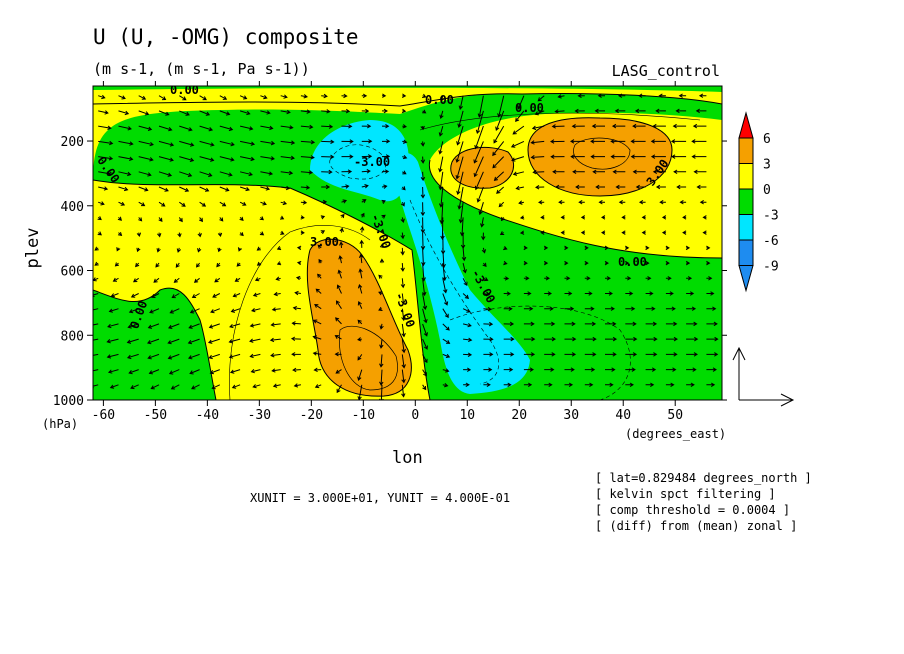  What do you see at coordinates (767, 400) in the screenshot?
I see `reference-vector-horizontal` at bounding box center [767, 400].